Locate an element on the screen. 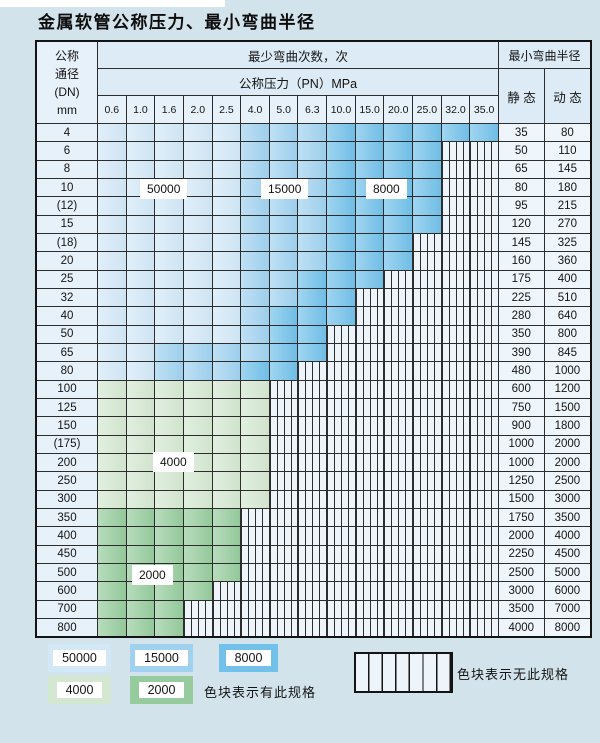 The height and width of the screenshot is (743, 600). dn-cell: 250 is located at coordinates (67, 481).